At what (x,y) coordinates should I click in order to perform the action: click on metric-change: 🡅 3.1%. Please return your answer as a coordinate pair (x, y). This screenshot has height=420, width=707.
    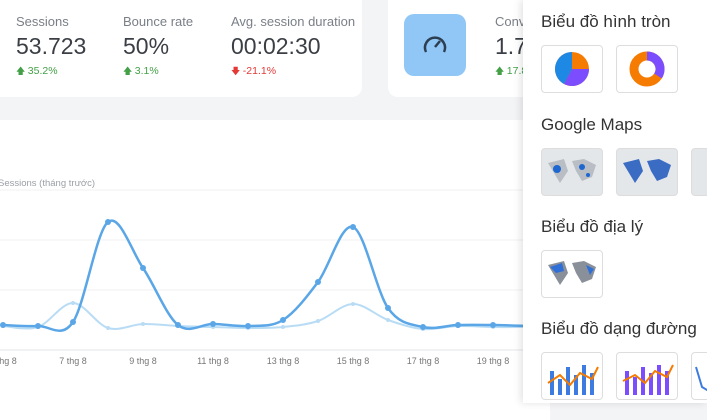
    Looking at the image, I should click on (158, 72).